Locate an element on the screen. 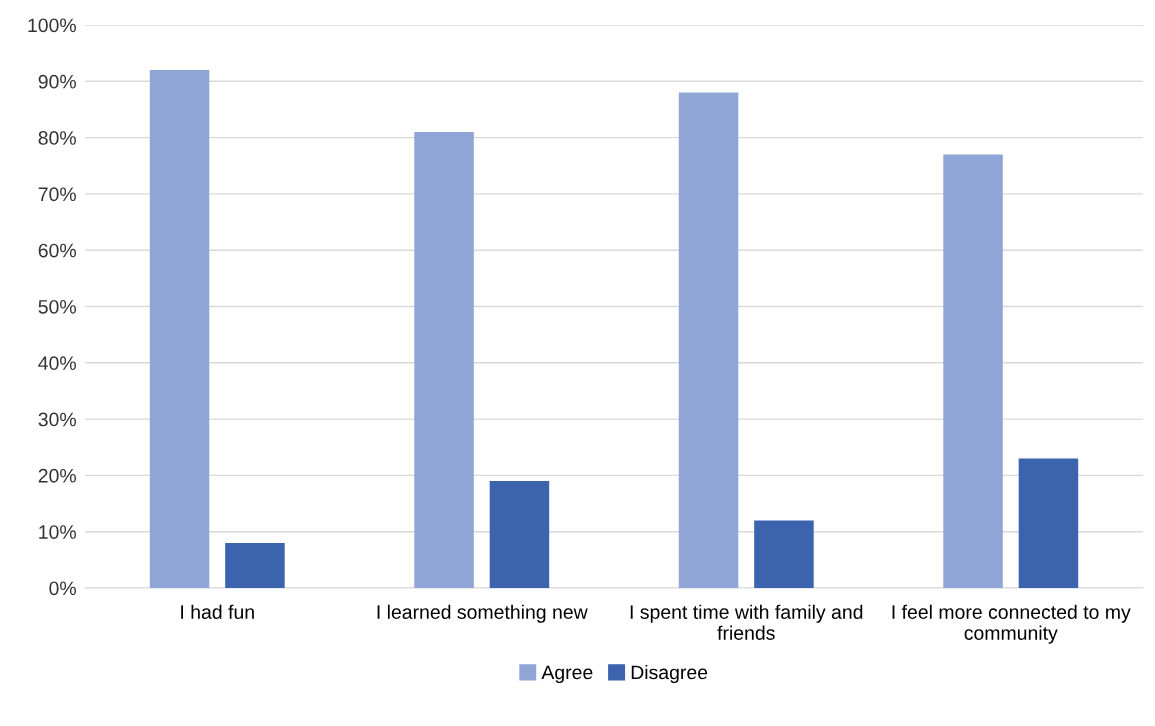  y-tick-label: 0% is located at coordinates (62, 588).